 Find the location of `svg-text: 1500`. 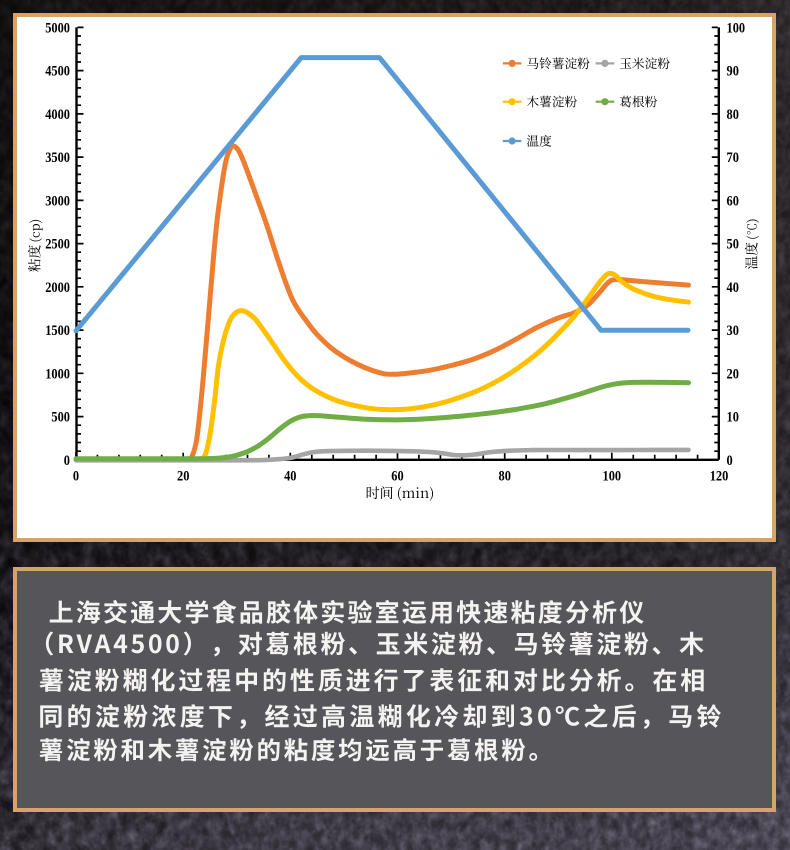

svg-text: 1500 is located at coordinates (57, 331).